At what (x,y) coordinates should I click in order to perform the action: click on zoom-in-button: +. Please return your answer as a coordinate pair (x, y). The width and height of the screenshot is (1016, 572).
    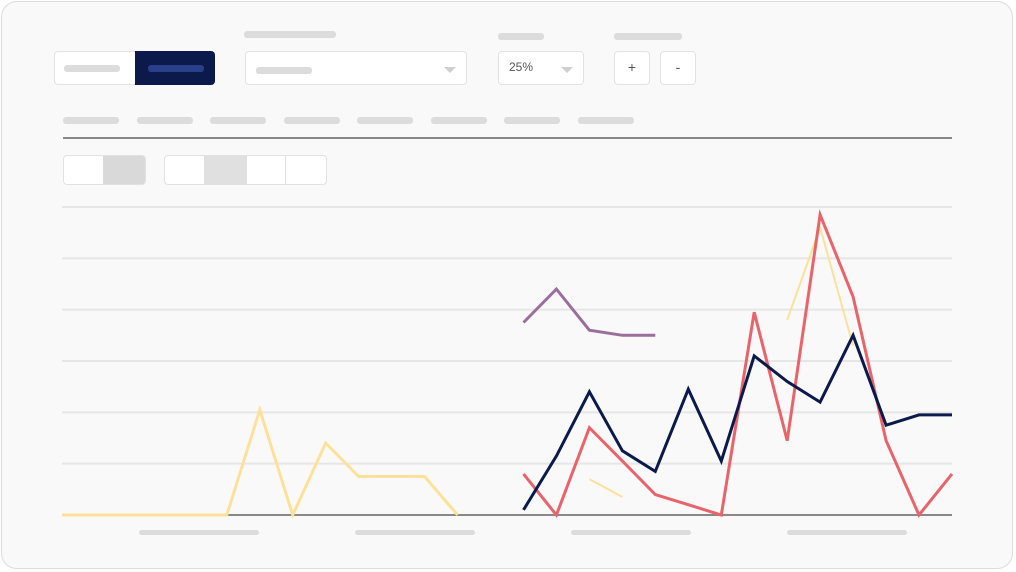
    Looking at the image, I should click on (632, 68).